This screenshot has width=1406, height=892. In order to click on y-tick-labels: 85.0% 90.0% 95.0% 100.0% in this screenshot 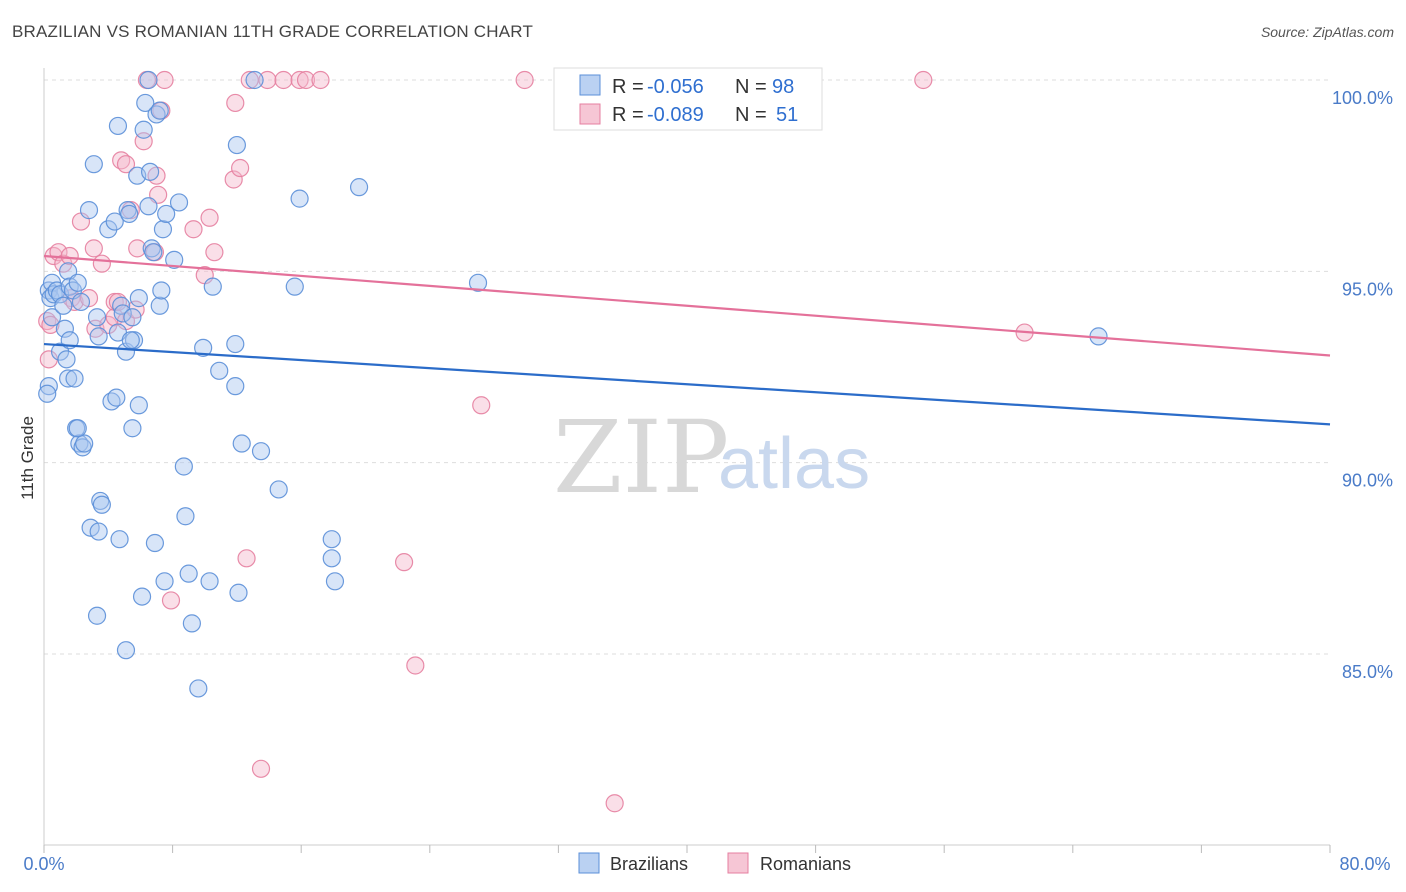, I will do `click(1362, 385)`.